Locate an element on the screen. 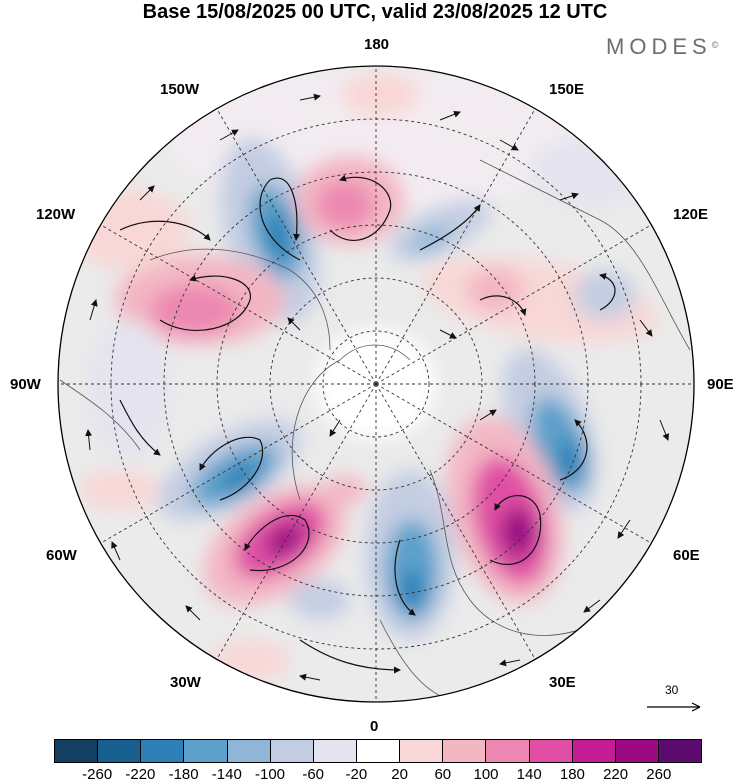 This screenshot has width=750, height=783. longitude-label-30w: 30W is located at coordinates (185, 682).